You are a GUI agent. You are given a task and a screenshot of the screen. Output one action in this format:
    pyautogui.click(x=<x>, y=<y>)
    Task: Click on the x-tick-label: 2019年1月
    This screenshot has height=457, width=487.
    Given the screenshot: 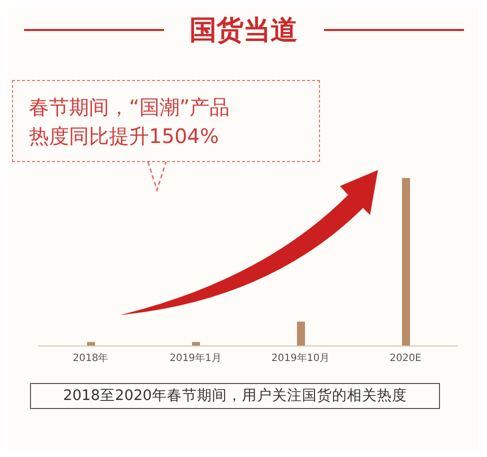 What is the action you would take?
    pyautogui.click(x=196, y=358)
    